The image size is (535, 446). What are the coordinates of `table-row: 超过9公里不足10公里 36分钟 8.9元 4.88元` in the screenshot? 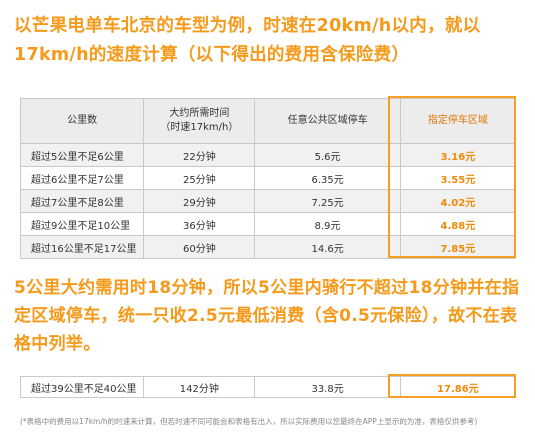 It's located at (268, 224).